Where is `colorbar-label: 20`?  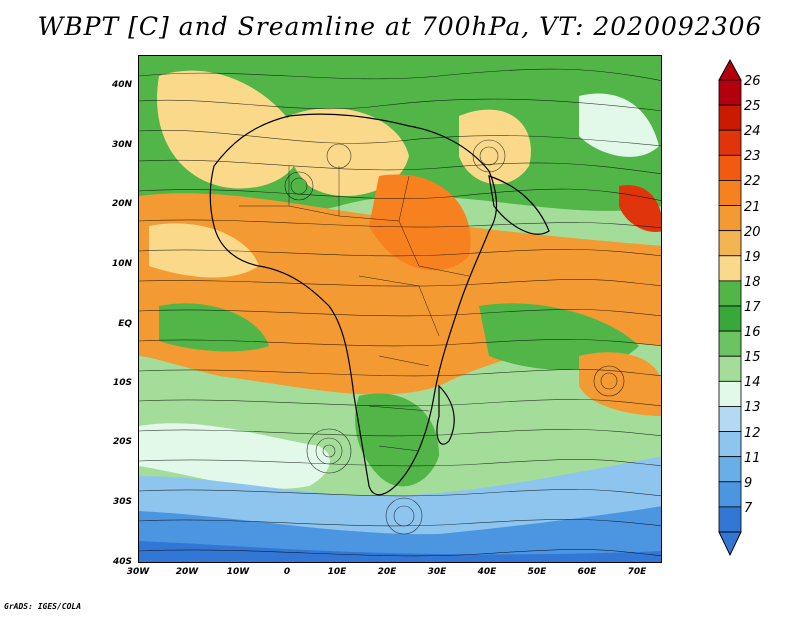 colorbar-label: 20 is located at coordinates (752, 232).